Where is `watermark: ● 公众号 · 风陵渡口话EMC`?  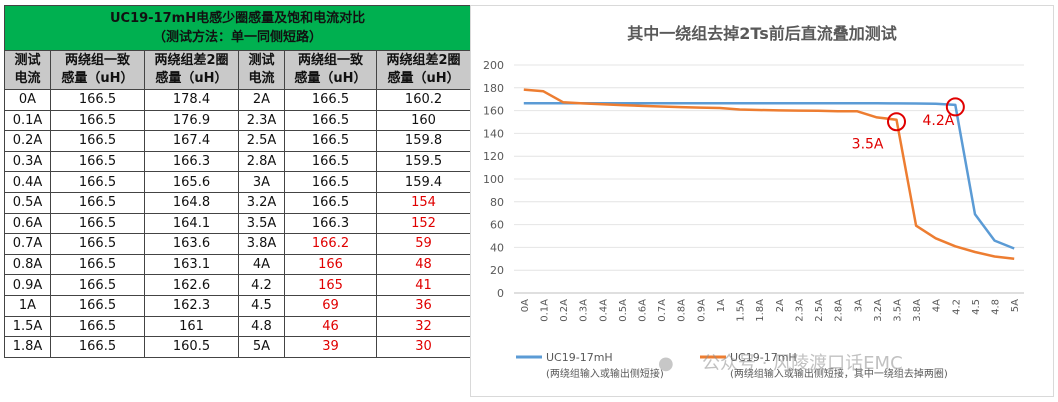 watermark: ● 公众号 · 风陵渡口话EMC is located at coordinates (780, 363).